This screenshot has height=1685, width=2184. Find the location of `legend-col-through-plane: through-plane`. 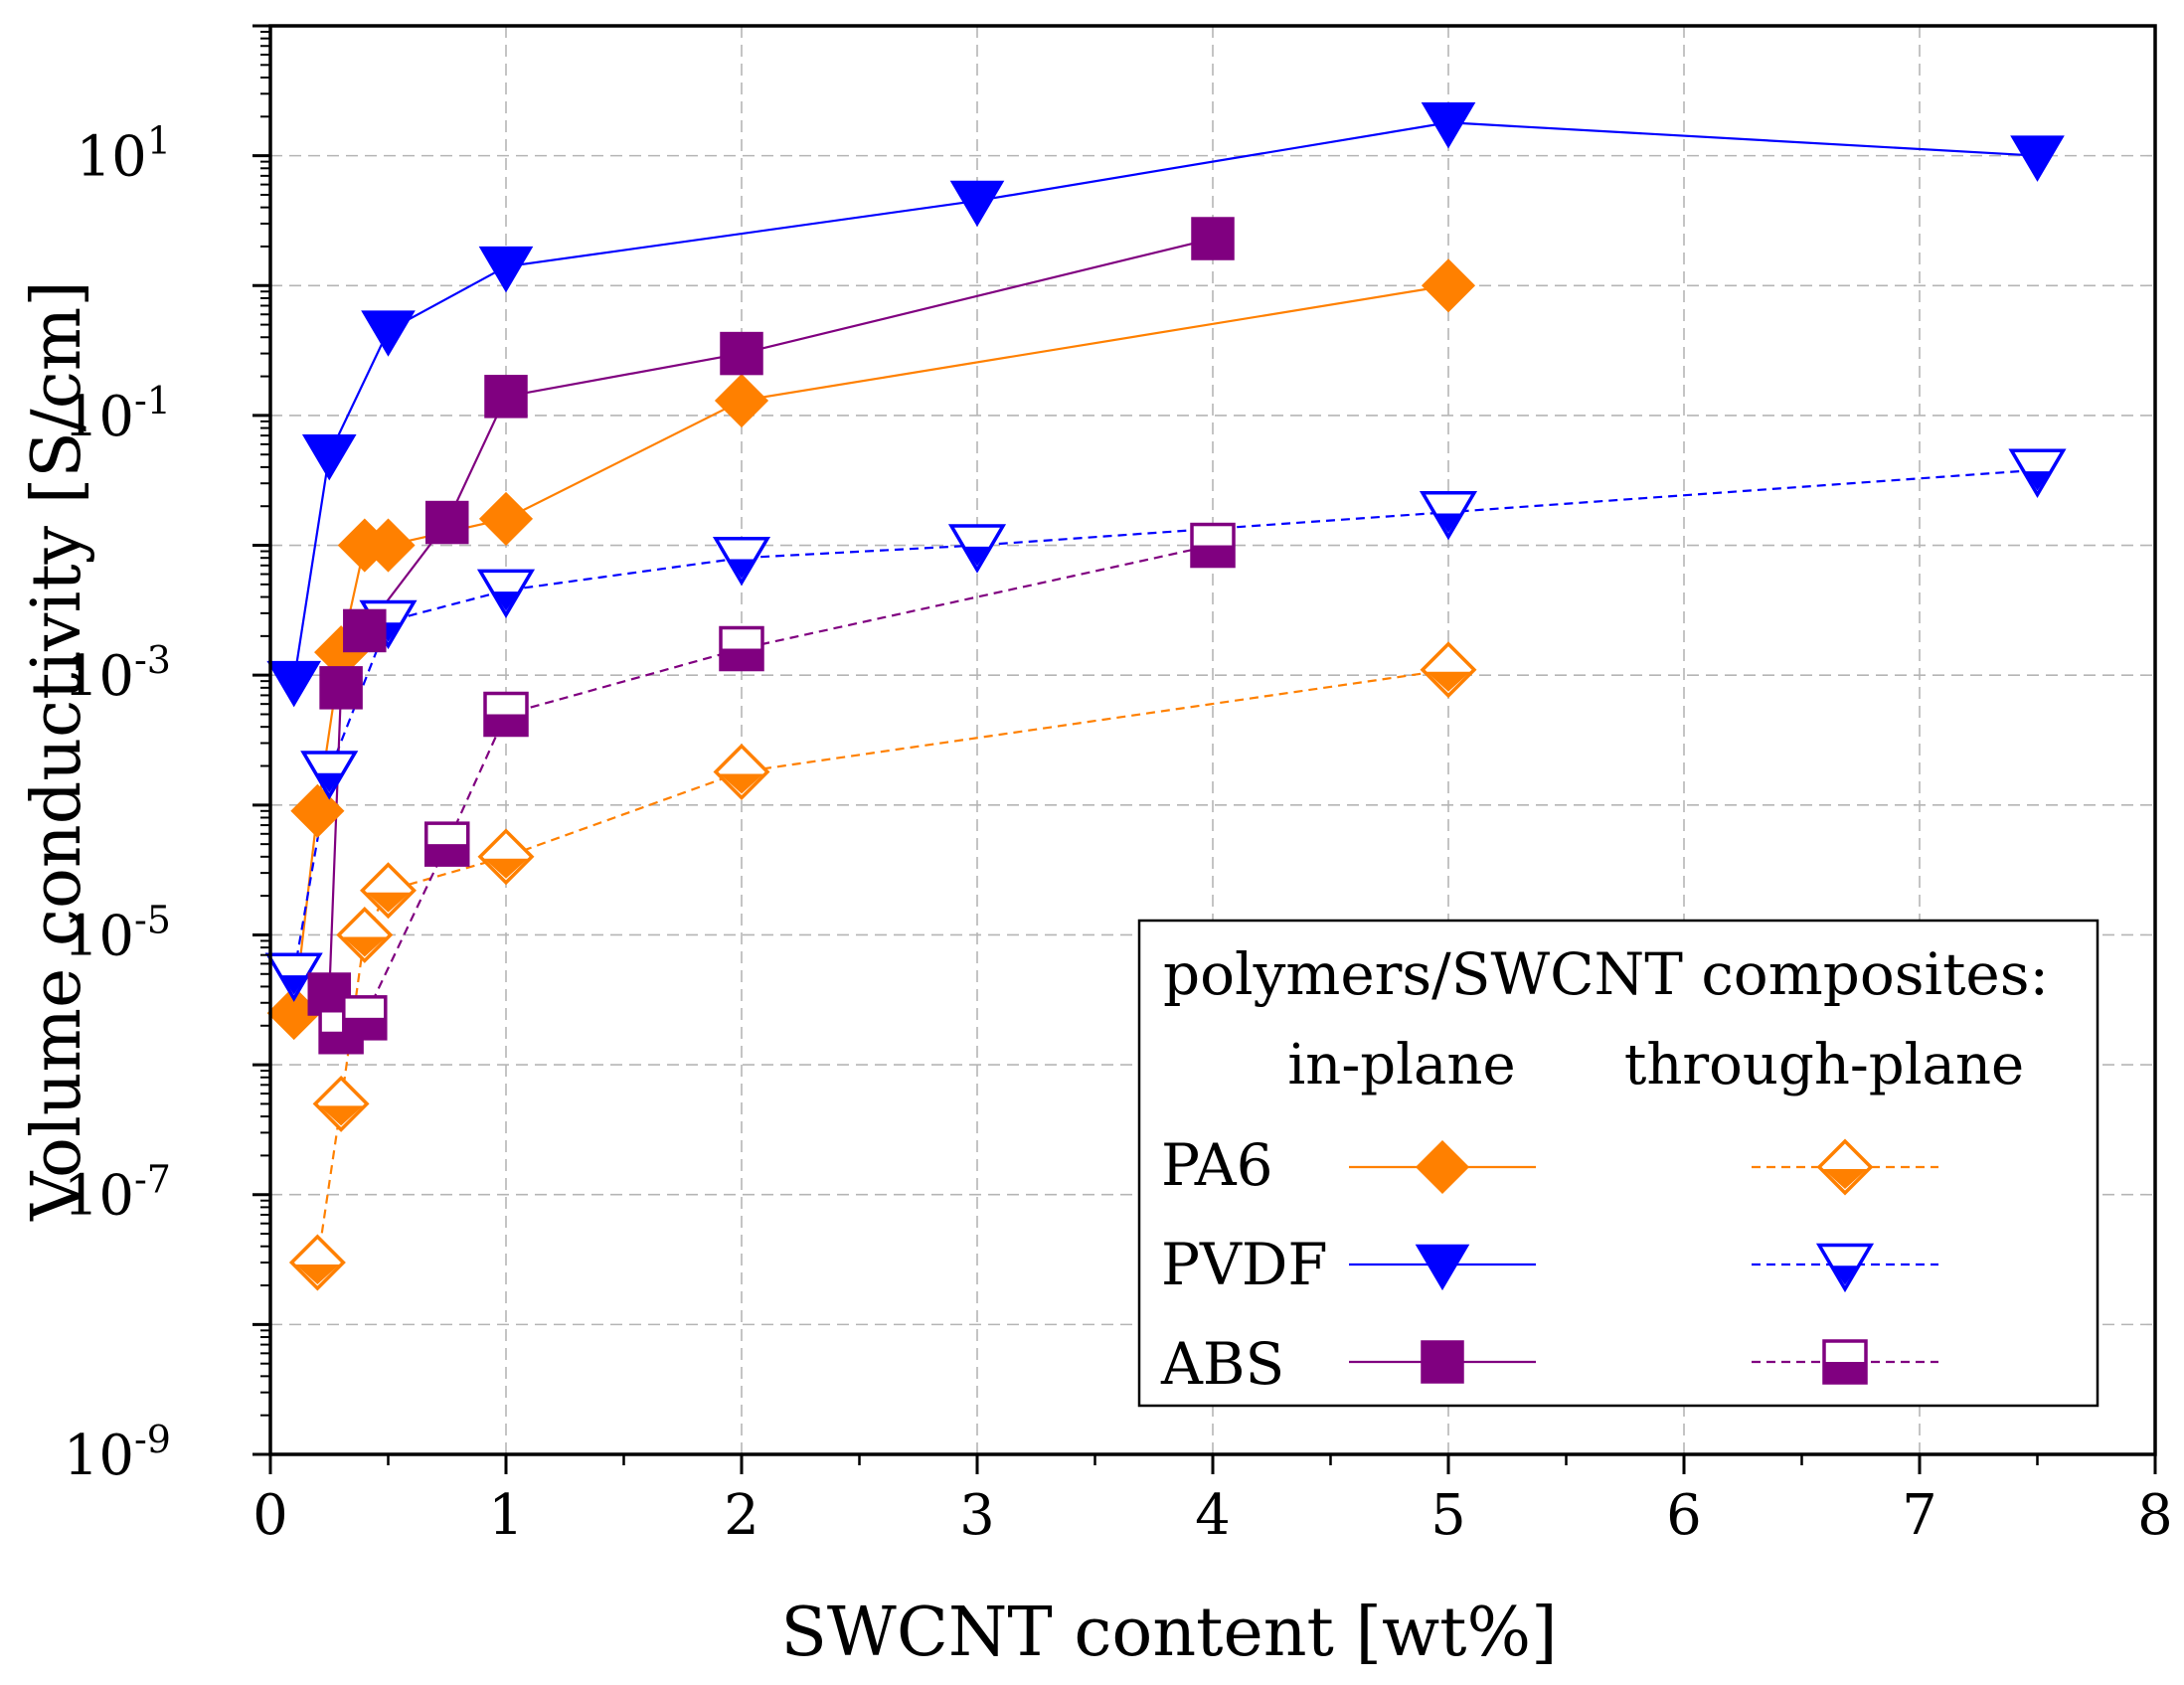

legend-col-through-plane: through-plane is located at coordinates (1824, 1065).